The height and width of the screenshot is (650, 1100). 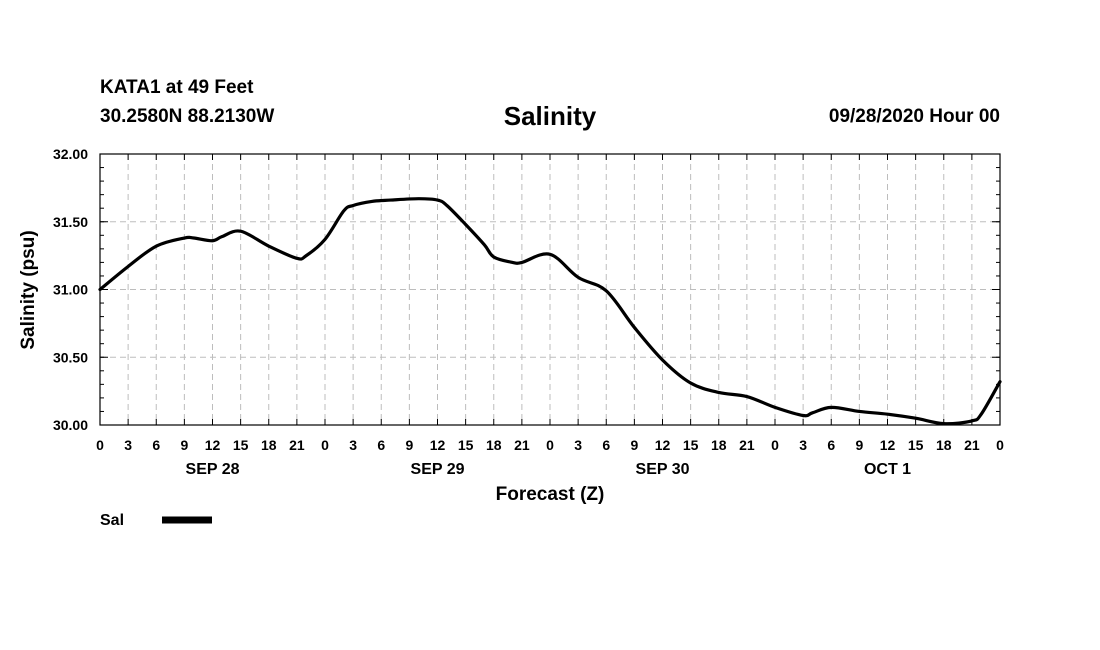 I want to click on y-tick-label: 31.00, so click(x=70, y=290).